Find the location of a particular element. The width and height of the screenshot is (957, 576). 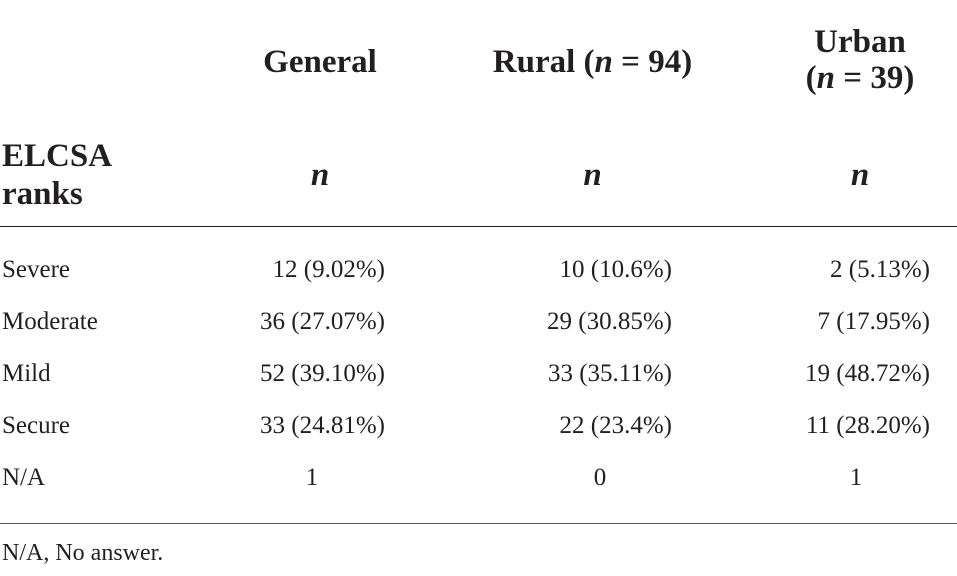

unit-header-urban: n is located at coordinates (860, 175).